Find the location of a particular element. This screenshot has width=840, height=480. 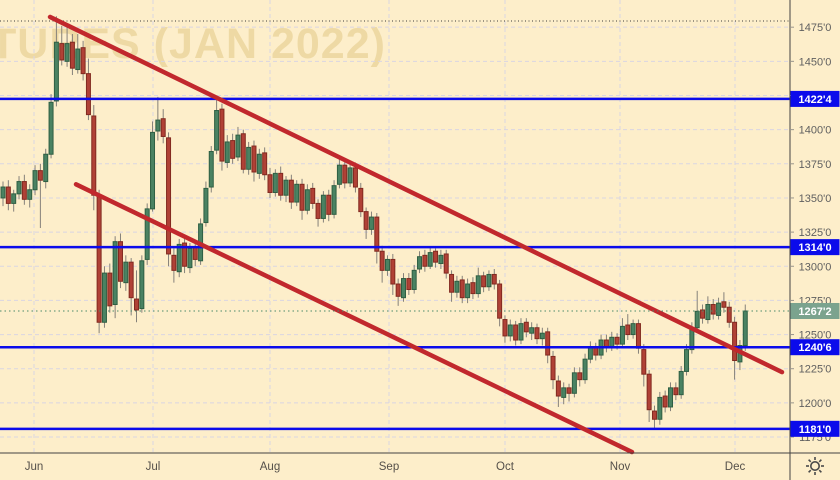

gear-icon is located at coordinates (814, 465).